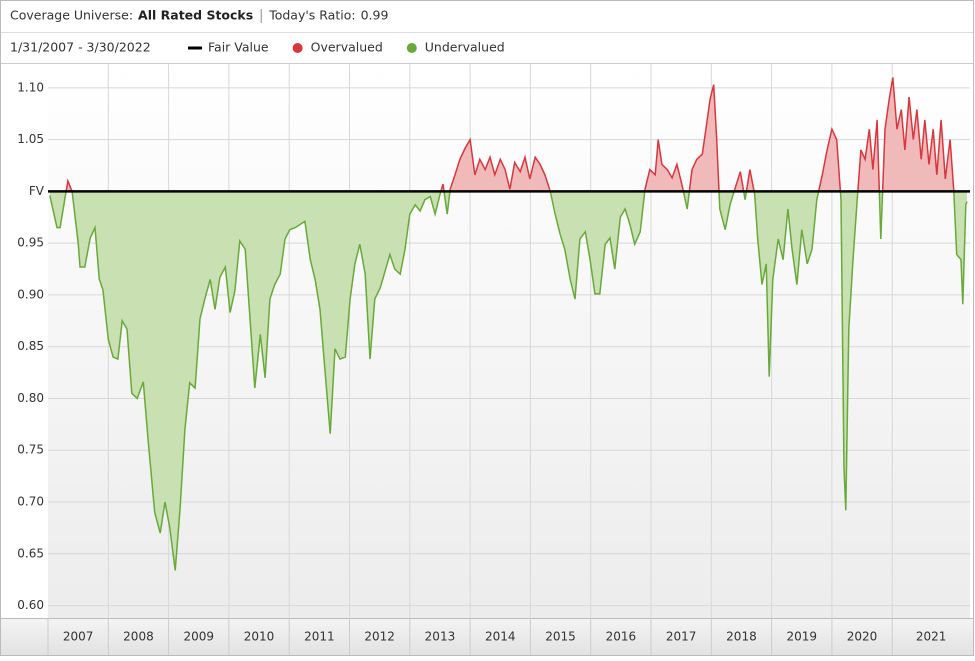  What do you see at coordinates (801, 637) in the screenshot?
I see `x-tick-label: 2019` at bounding box center [801, 637].